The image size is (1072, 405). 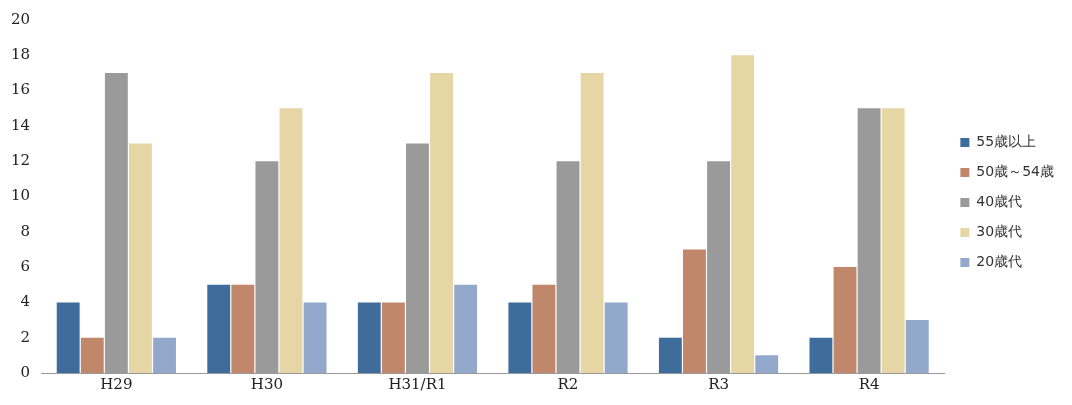 What do you see at coordinates (1006, 141) in the screenshot?
I see `legend-label: 55歳以上` at bounding box center [1006, 141].